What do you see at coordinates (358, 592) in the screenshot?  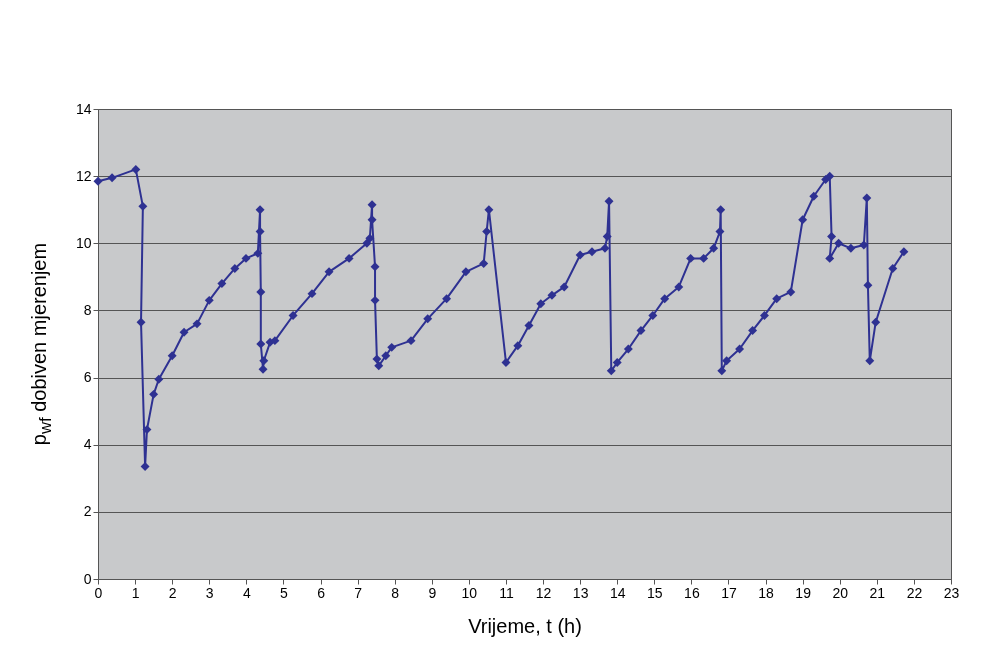 I see `x-tick-label: 7` at bounding box center [358, 592].